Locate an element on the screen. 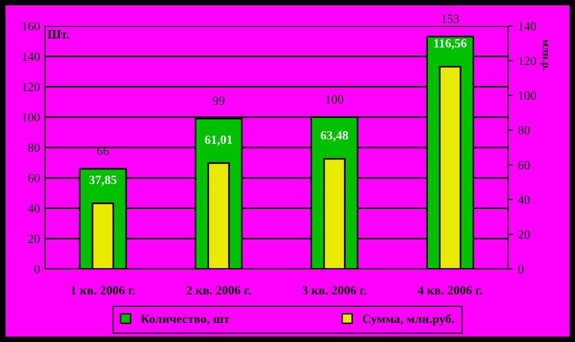 The width and height of the screenshot is (575, 342). y2-tick-label: 20 is located at coordinates (524, 234).